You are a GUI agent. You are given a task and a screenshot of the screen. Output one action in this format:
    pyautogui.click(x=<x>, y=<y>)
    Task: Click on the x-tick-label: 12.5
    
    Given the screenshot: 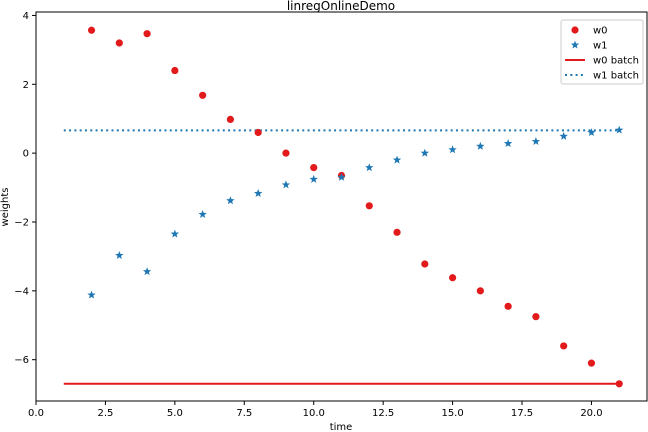 What is the action you would take?
    pyautogui.click(x=383, y=413)
    